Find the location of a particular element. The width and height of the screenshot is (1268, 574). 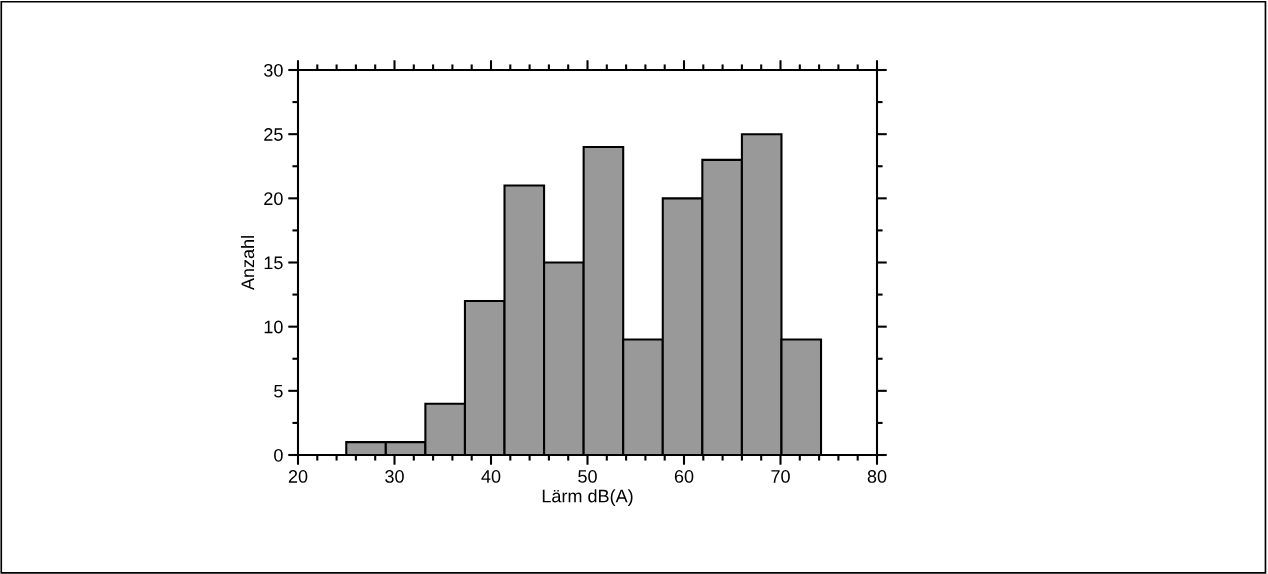

x-tick-label: 70 is located at coordinates (780, 476).